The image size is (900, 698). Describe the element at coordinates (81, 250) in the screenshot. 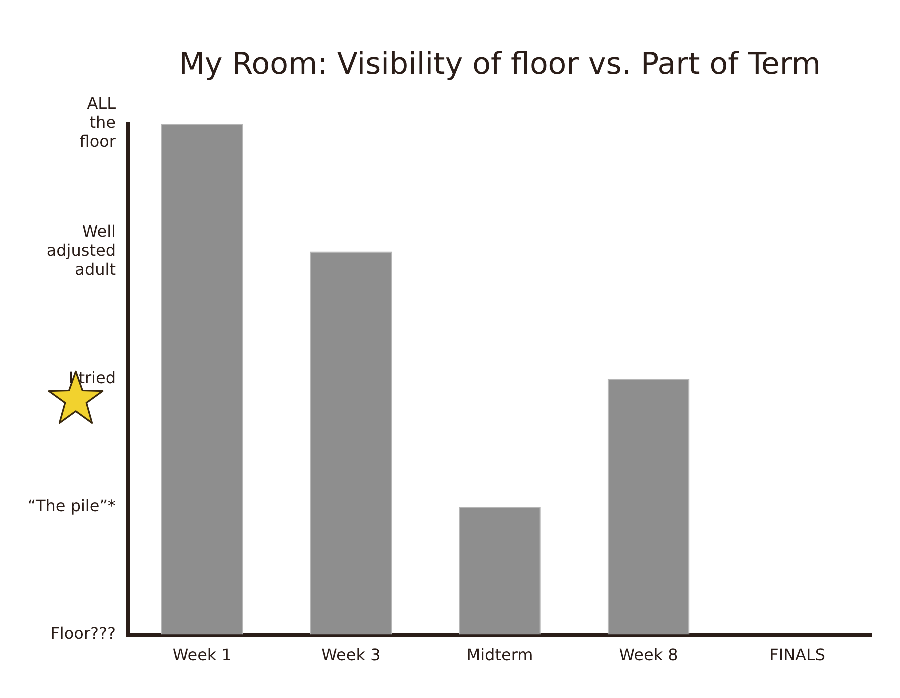

I see `text: Well adjusted adult` at that location.